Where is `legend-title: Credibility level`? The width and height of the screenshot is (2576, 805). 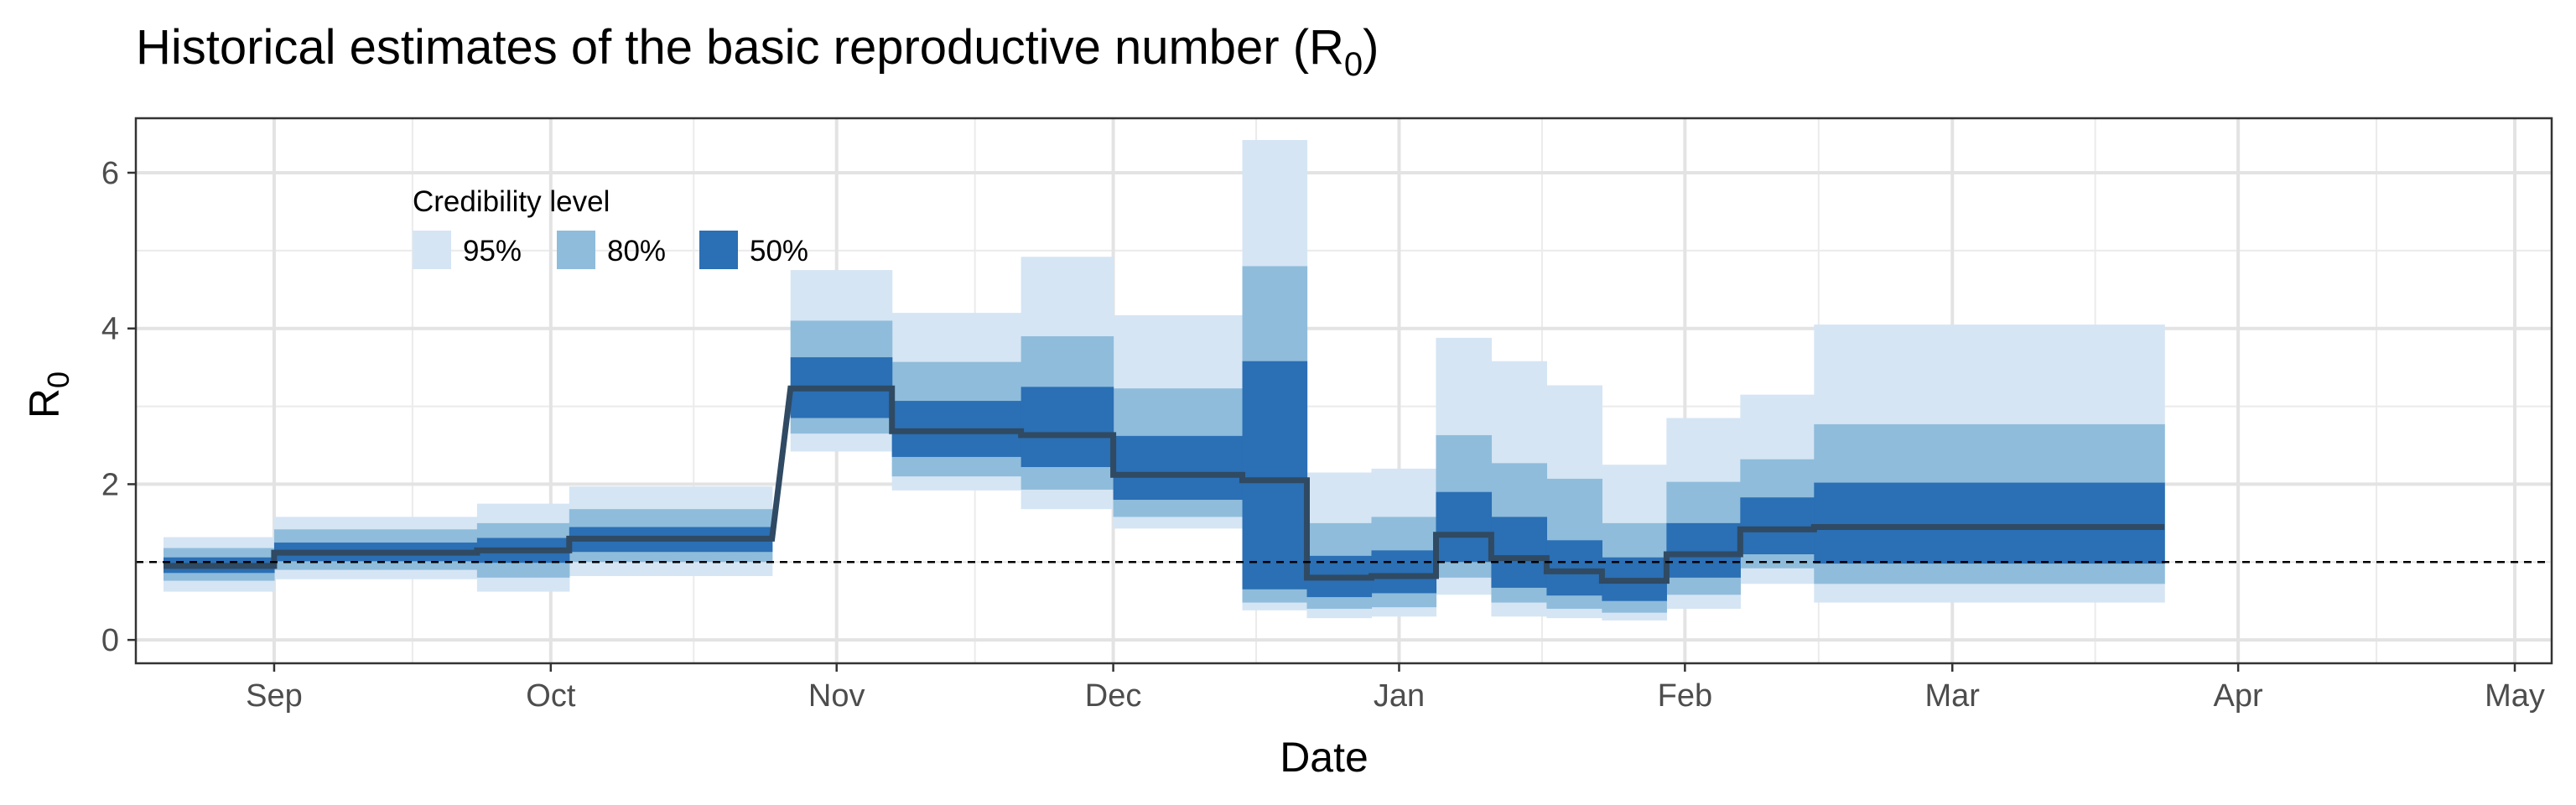
legend-title: Credibility level is located at coordinates (511, 201).